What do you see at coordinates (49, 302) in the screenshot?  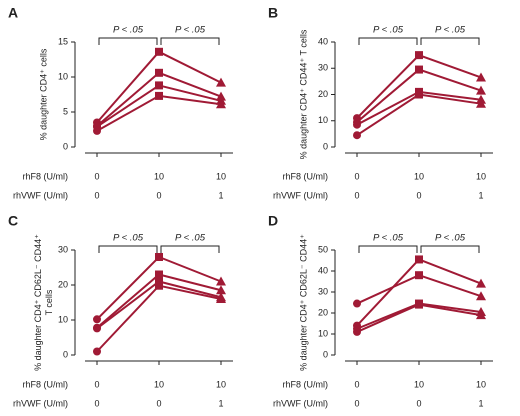 I see `y-axis-label: T cells` at bounding box center [49, 302].